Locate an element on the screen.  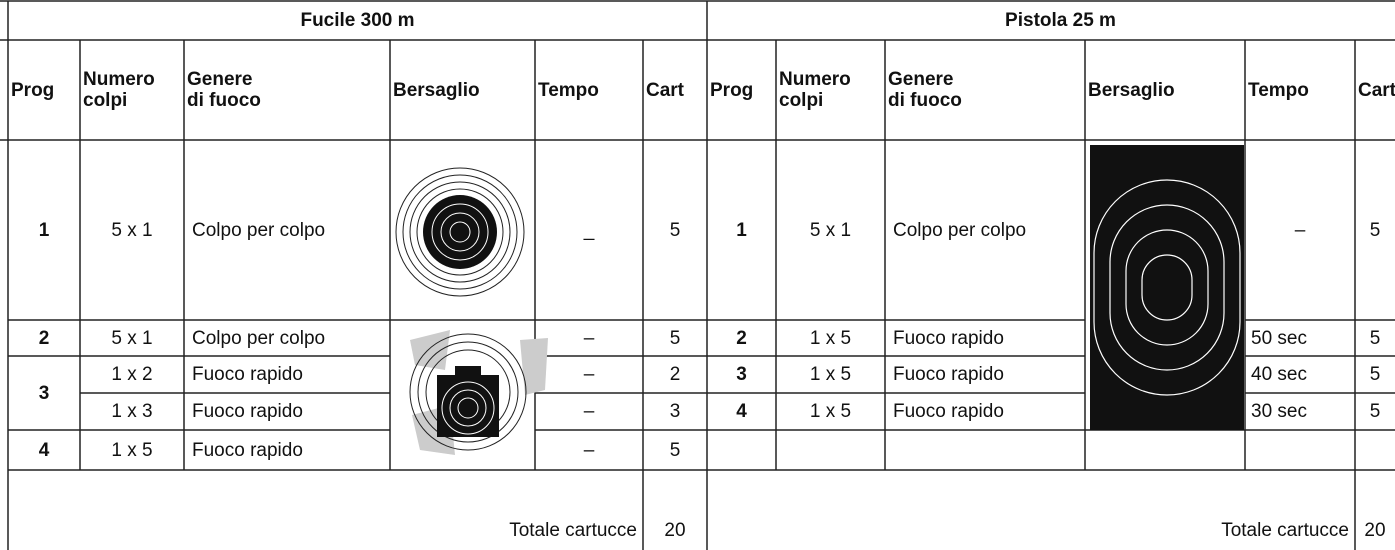
time-cell: _ is located at coordinates (589, 230).